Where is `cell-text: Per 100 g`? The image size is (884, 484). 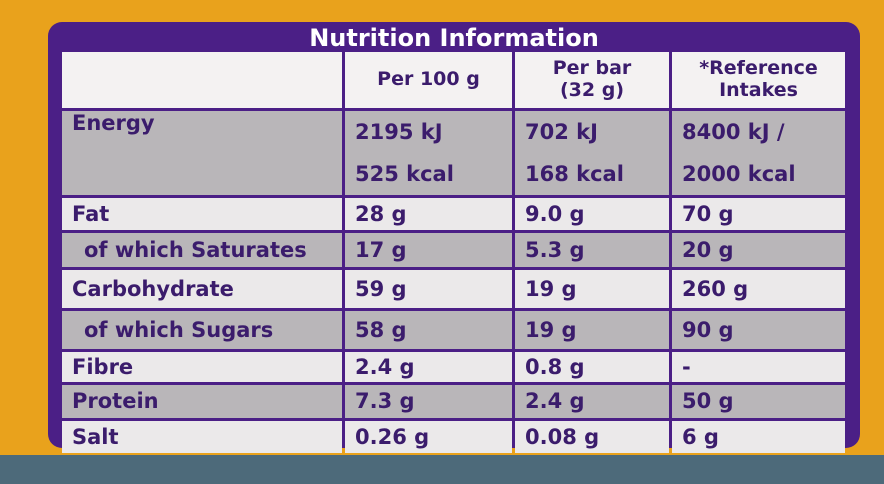 cell-text: Per 100 g is located at coordinates (428, 79).